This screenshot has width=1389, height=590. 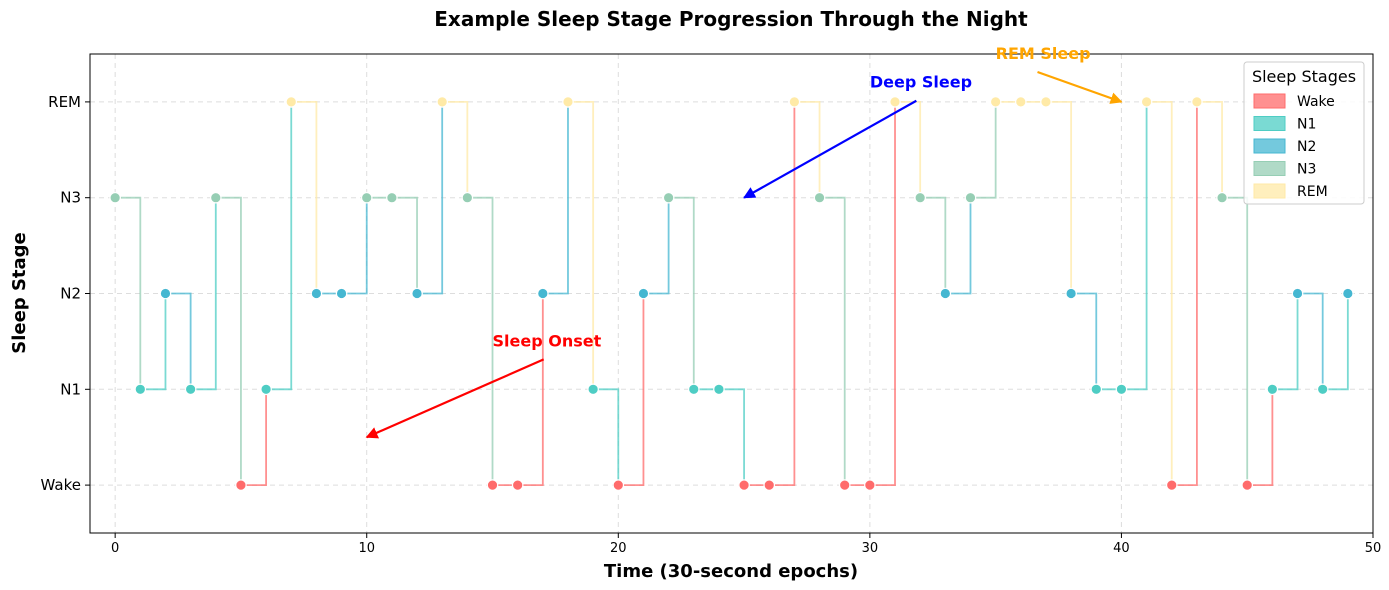 I want to click on y-axis-label: Sleep Stage, so click(x=19, y=293).